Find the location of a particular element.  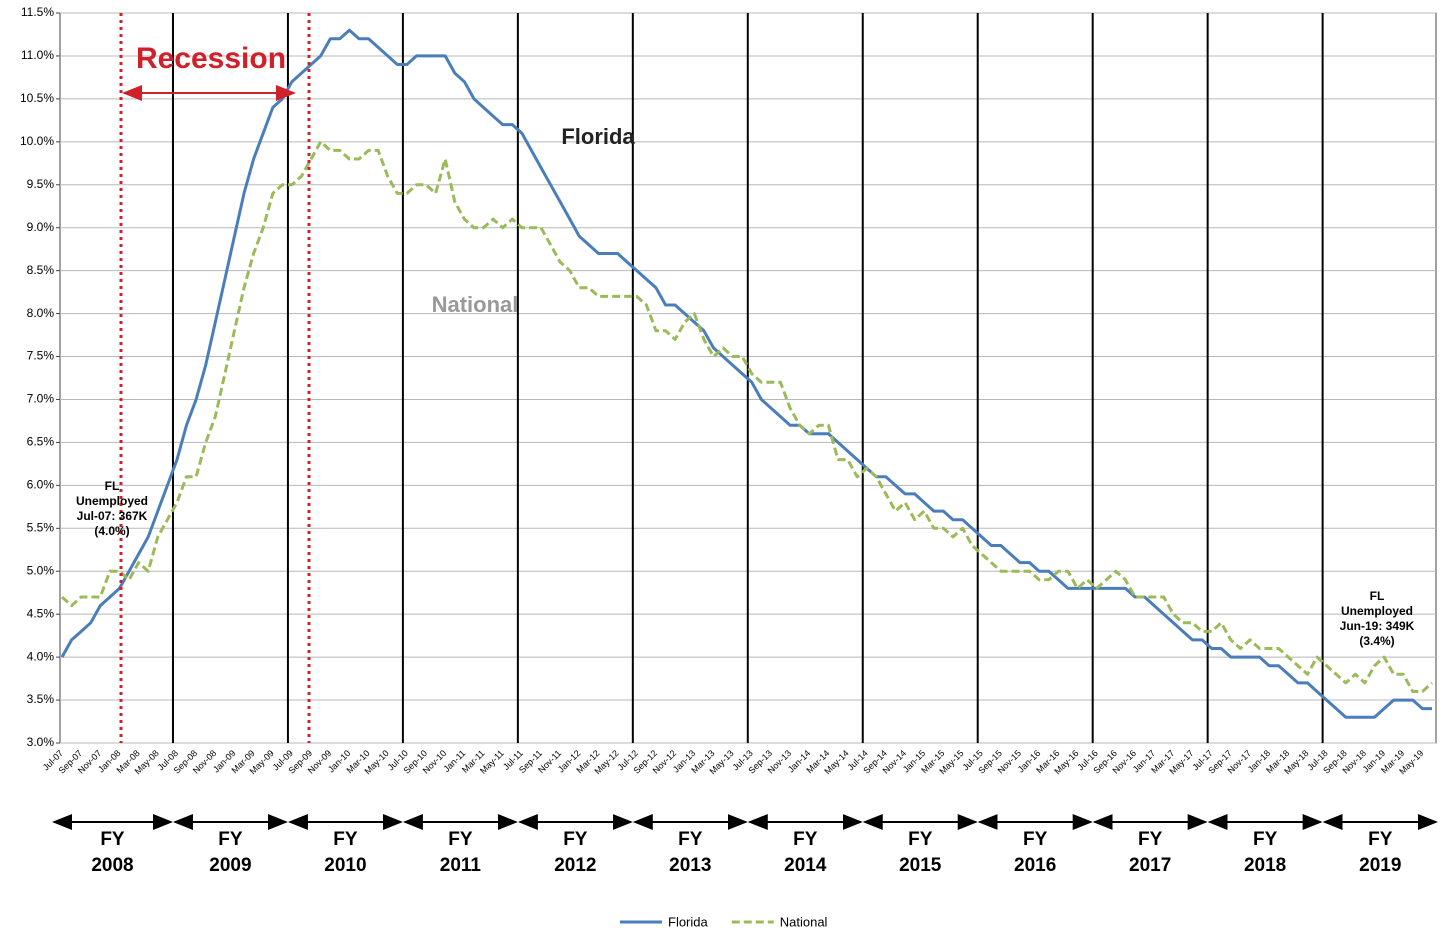

y-tick-label: 7.5% is located at coordinates (41, 356).